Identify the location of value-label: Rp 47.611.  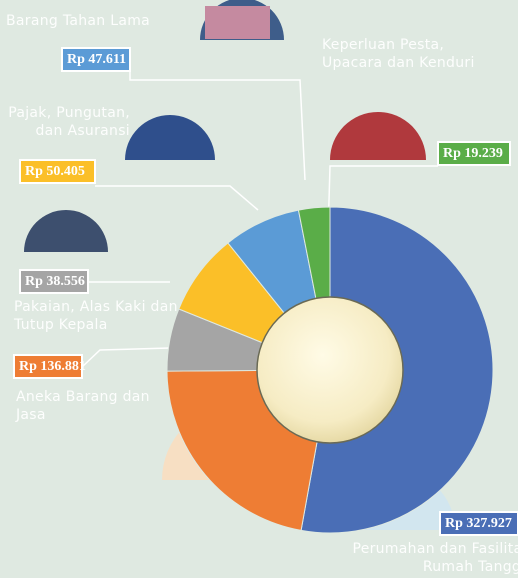
(96, 59).